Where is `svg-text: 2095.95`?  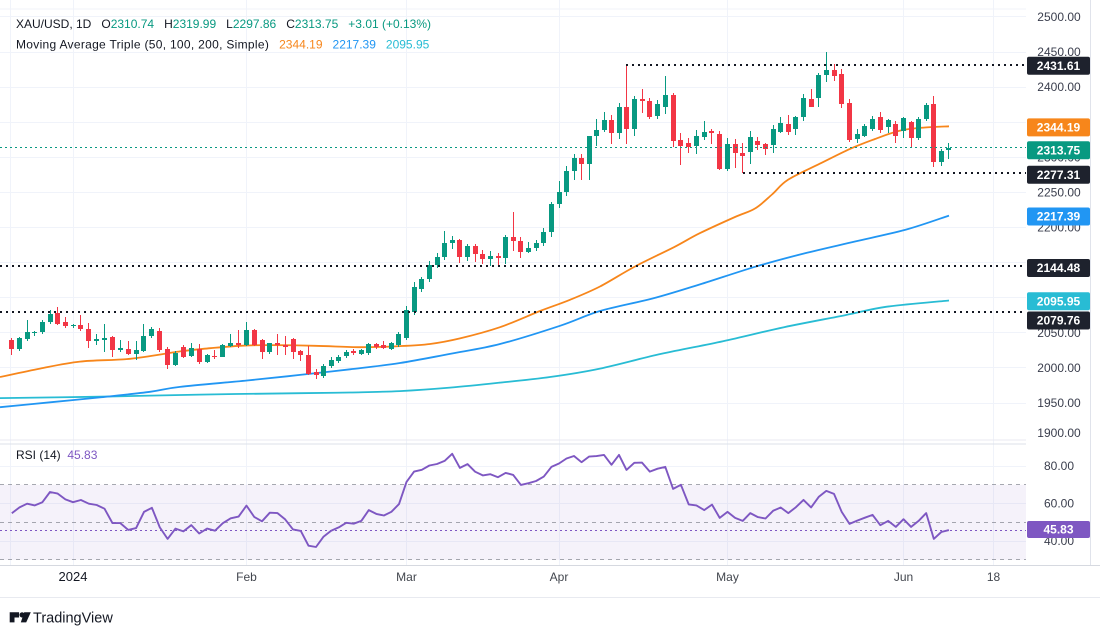
svg-text: 2095.95 is located at coordinates (1059, 301).